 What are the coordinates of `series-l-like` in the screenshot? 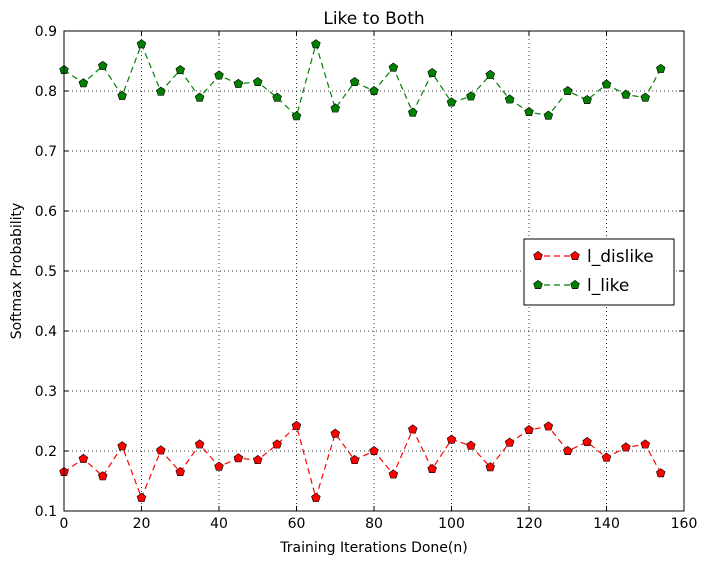 It's located at (362, 80).